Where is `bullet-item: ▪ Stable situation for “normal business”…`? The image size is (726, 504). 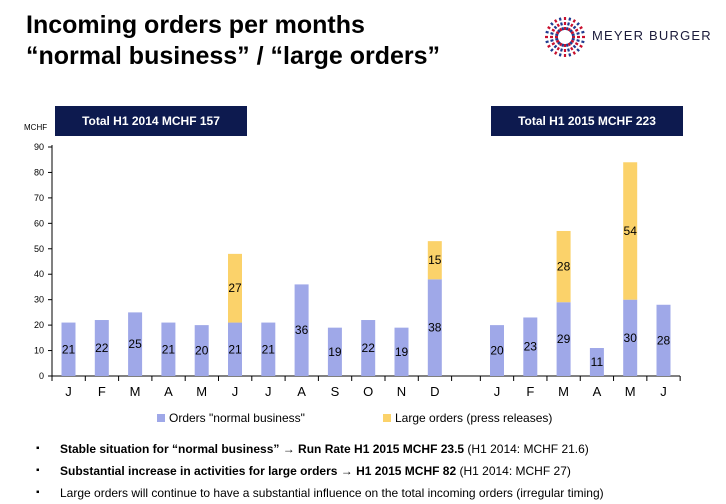
bullet-item: ▪ Stable situation for “normal business”… is located at coordinates (320, 449).